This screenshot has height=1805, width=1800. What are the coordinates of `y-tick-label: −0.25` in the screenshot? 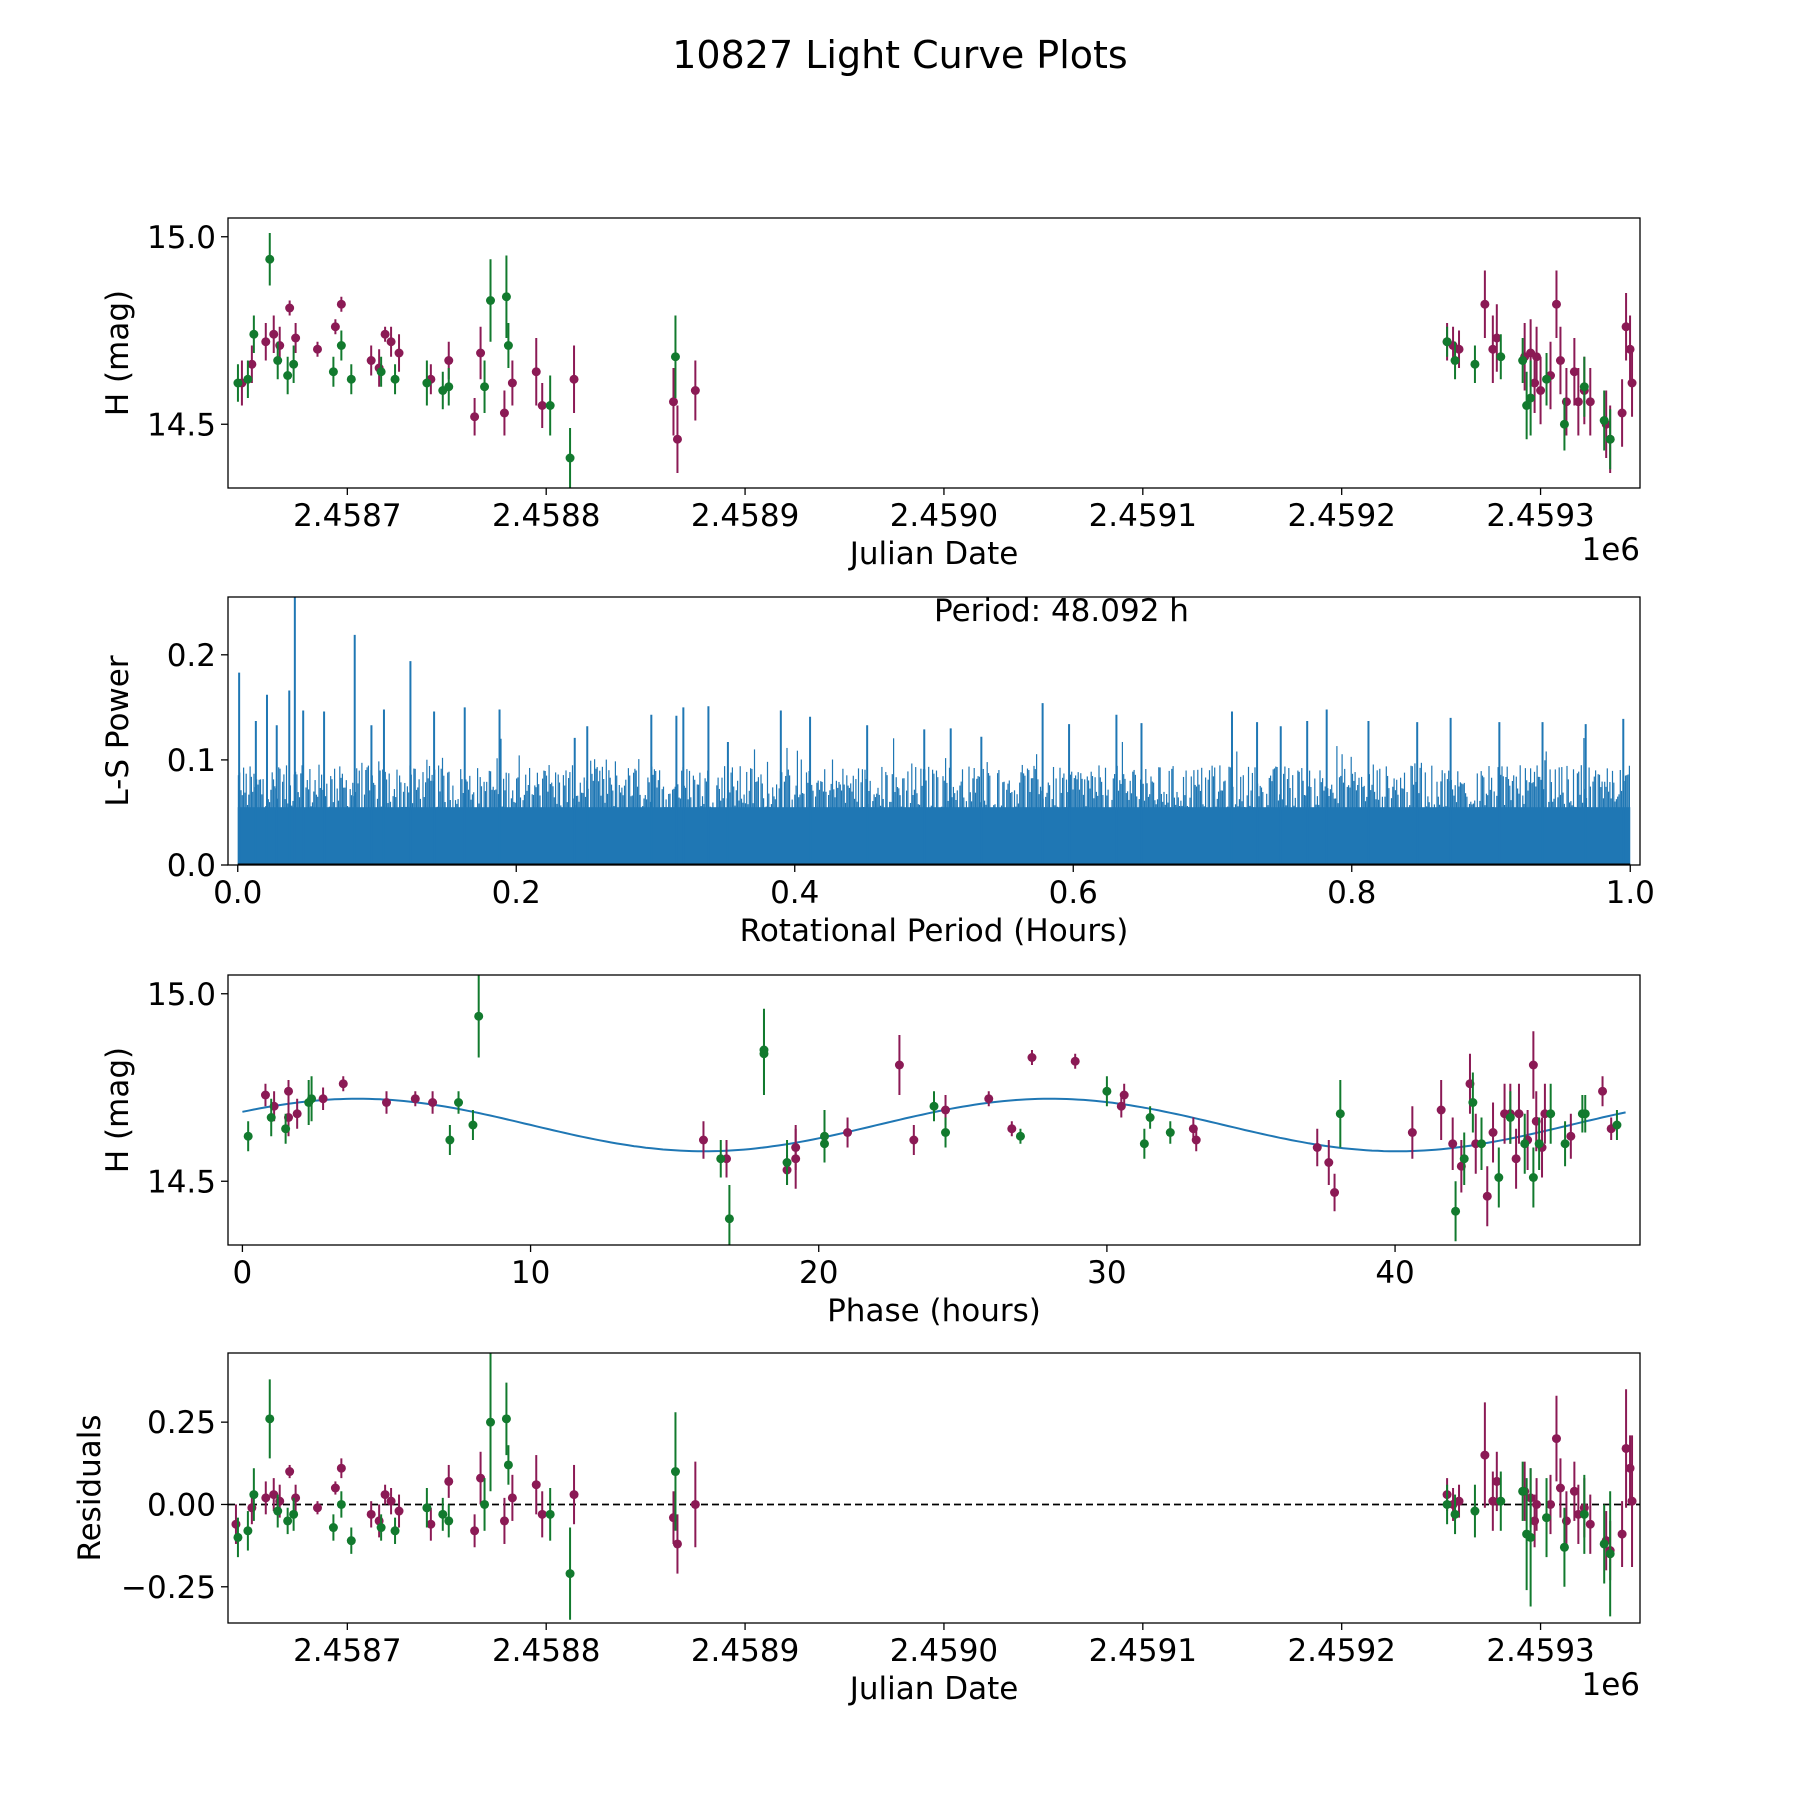 It's located at (168, 1588).